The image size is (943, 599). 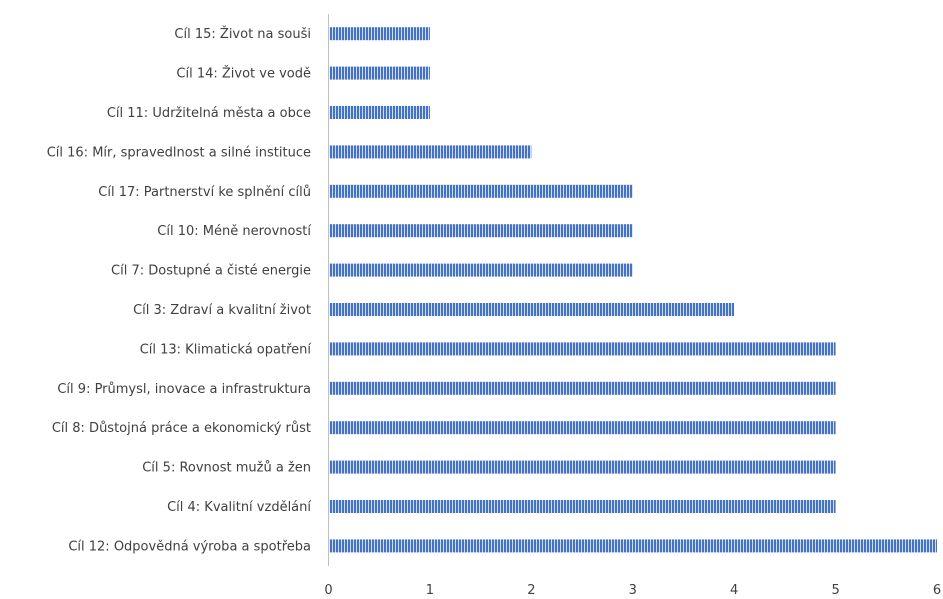 I want to click on category-label: Cíl 15: Život na souši, so click(x=242, y=34).